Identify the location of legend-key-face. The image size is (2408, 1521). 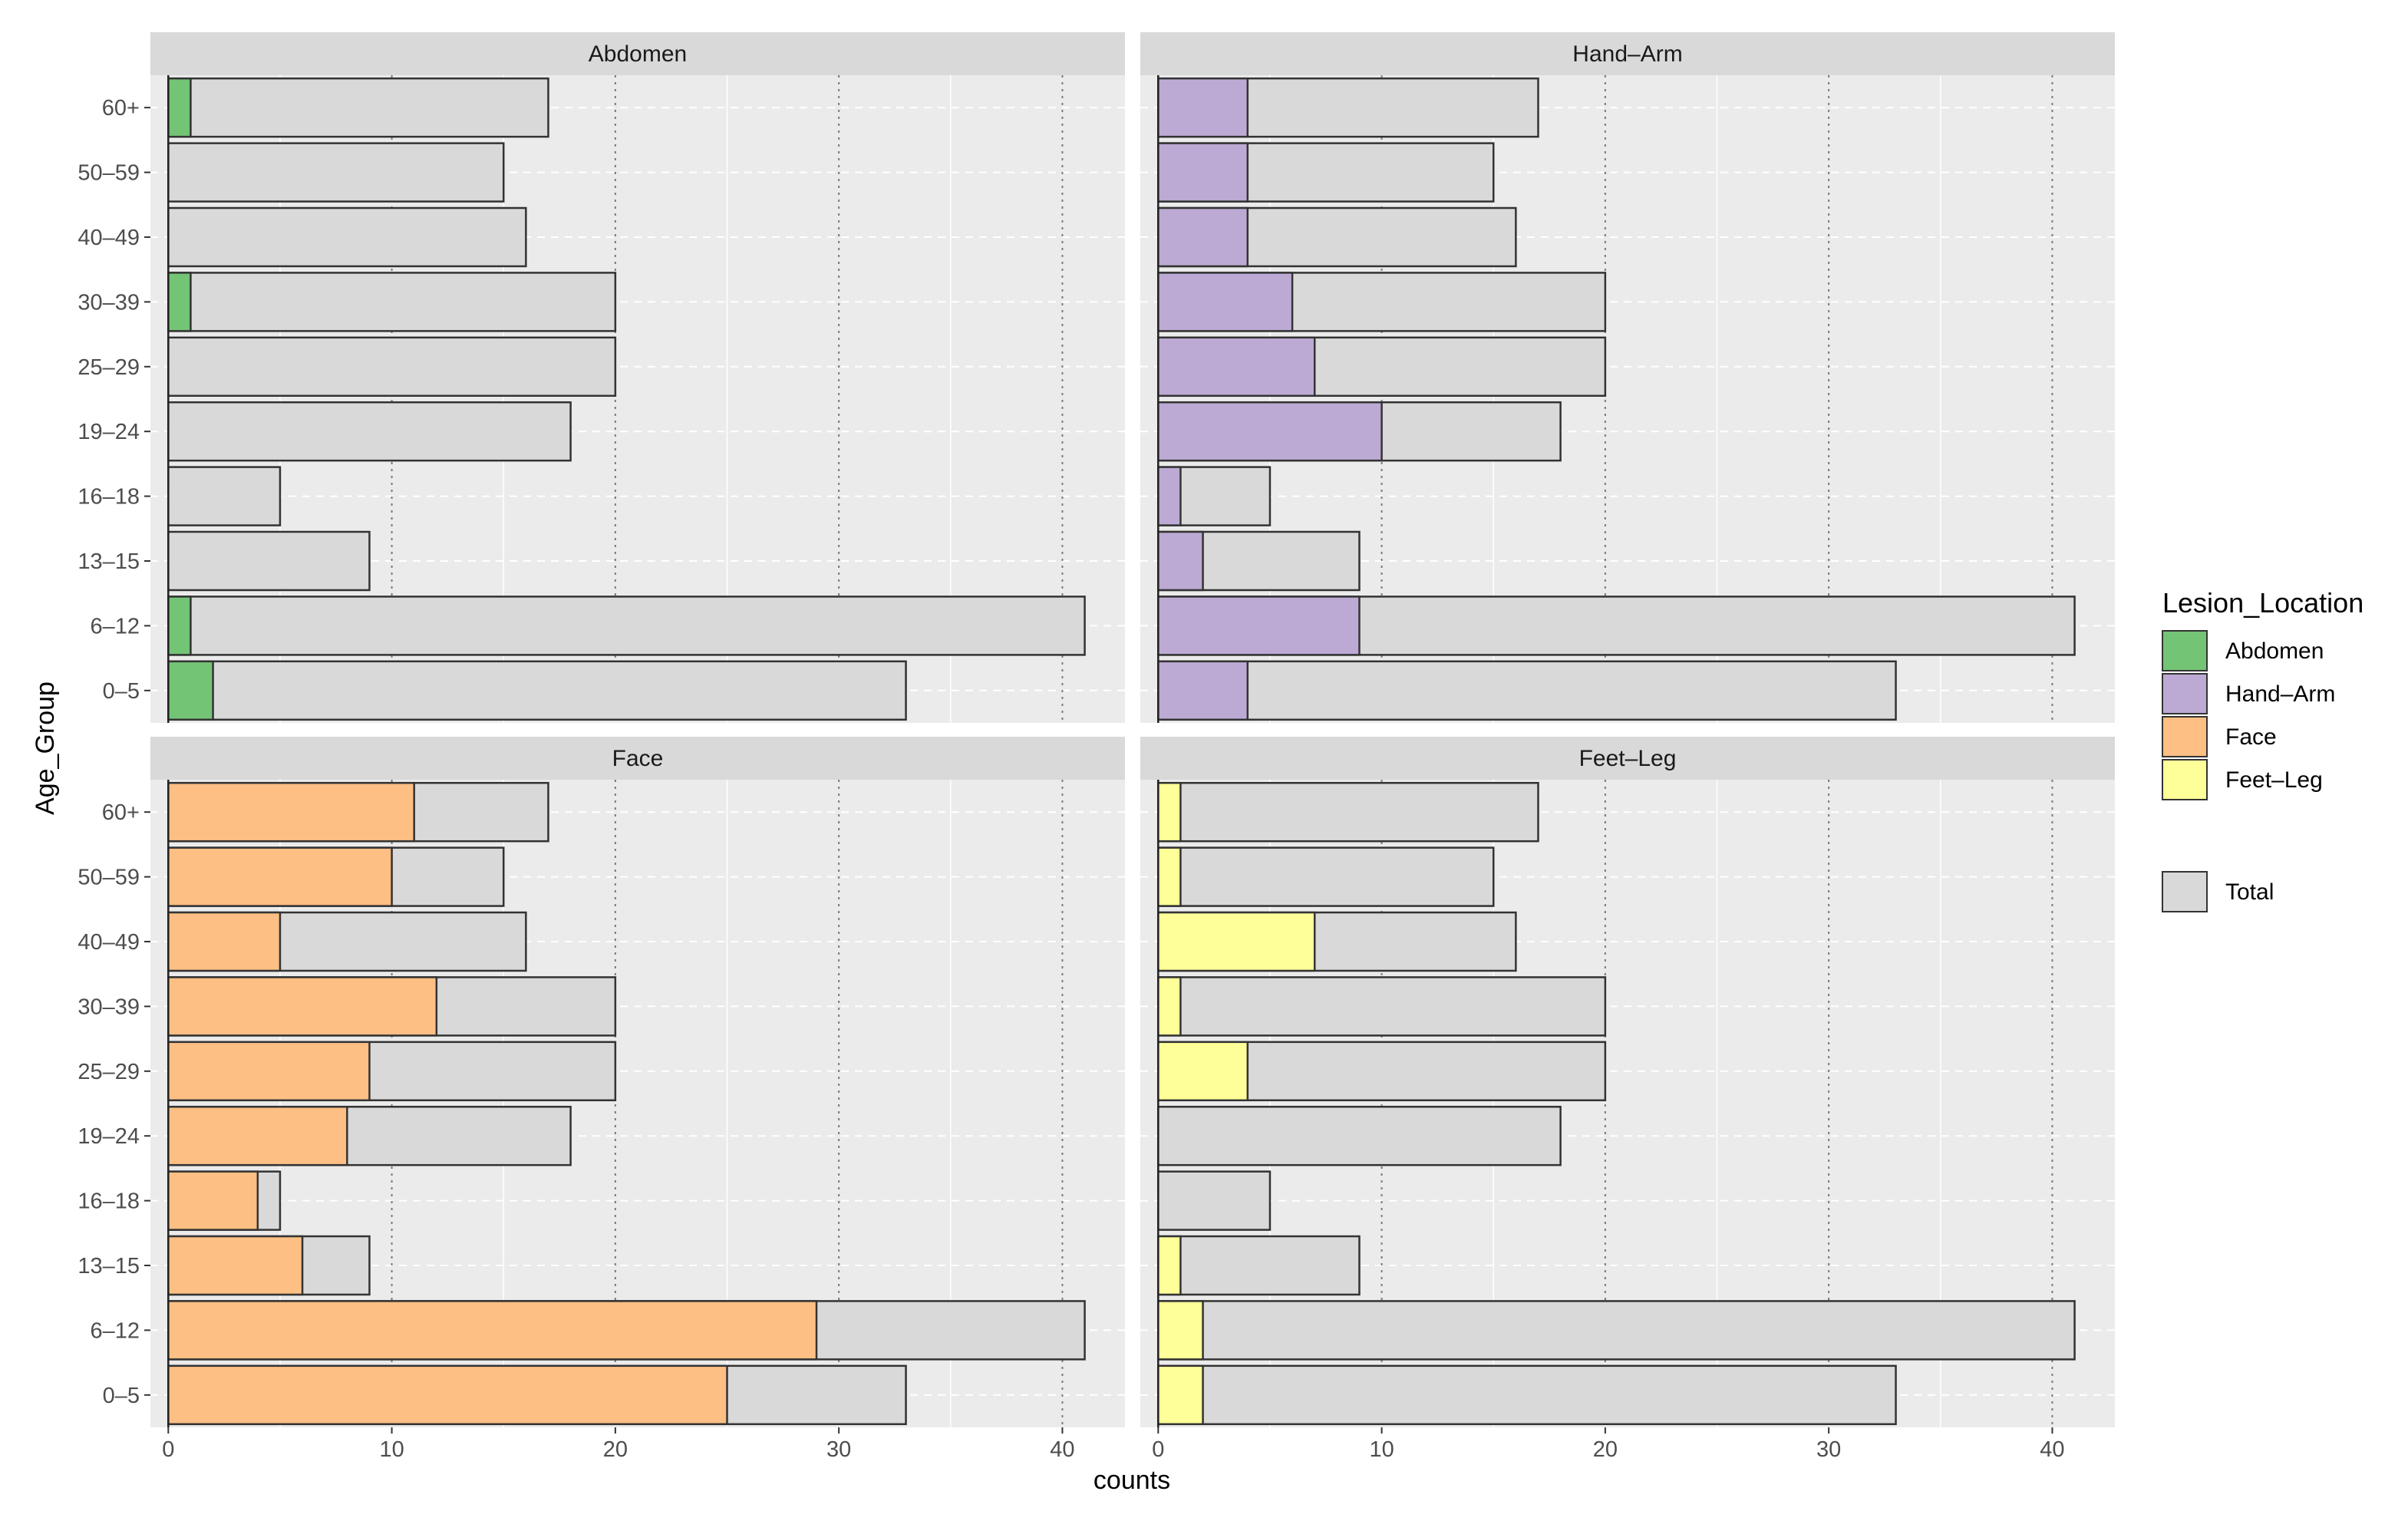
(2185, 736).